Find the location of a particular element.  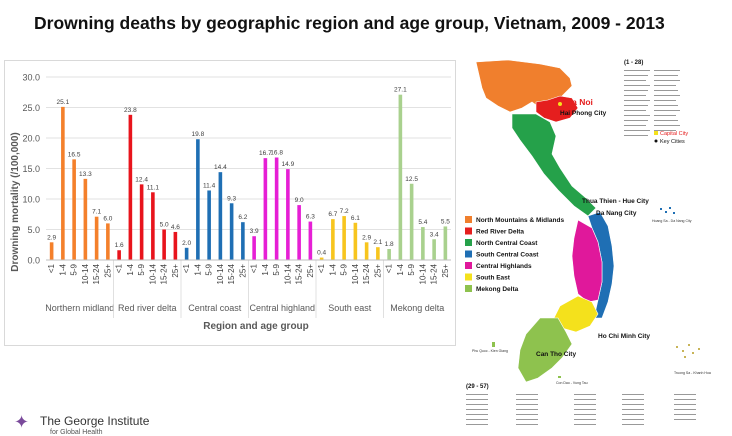

data-label: 3.4 is located at coordinates (434, 234).